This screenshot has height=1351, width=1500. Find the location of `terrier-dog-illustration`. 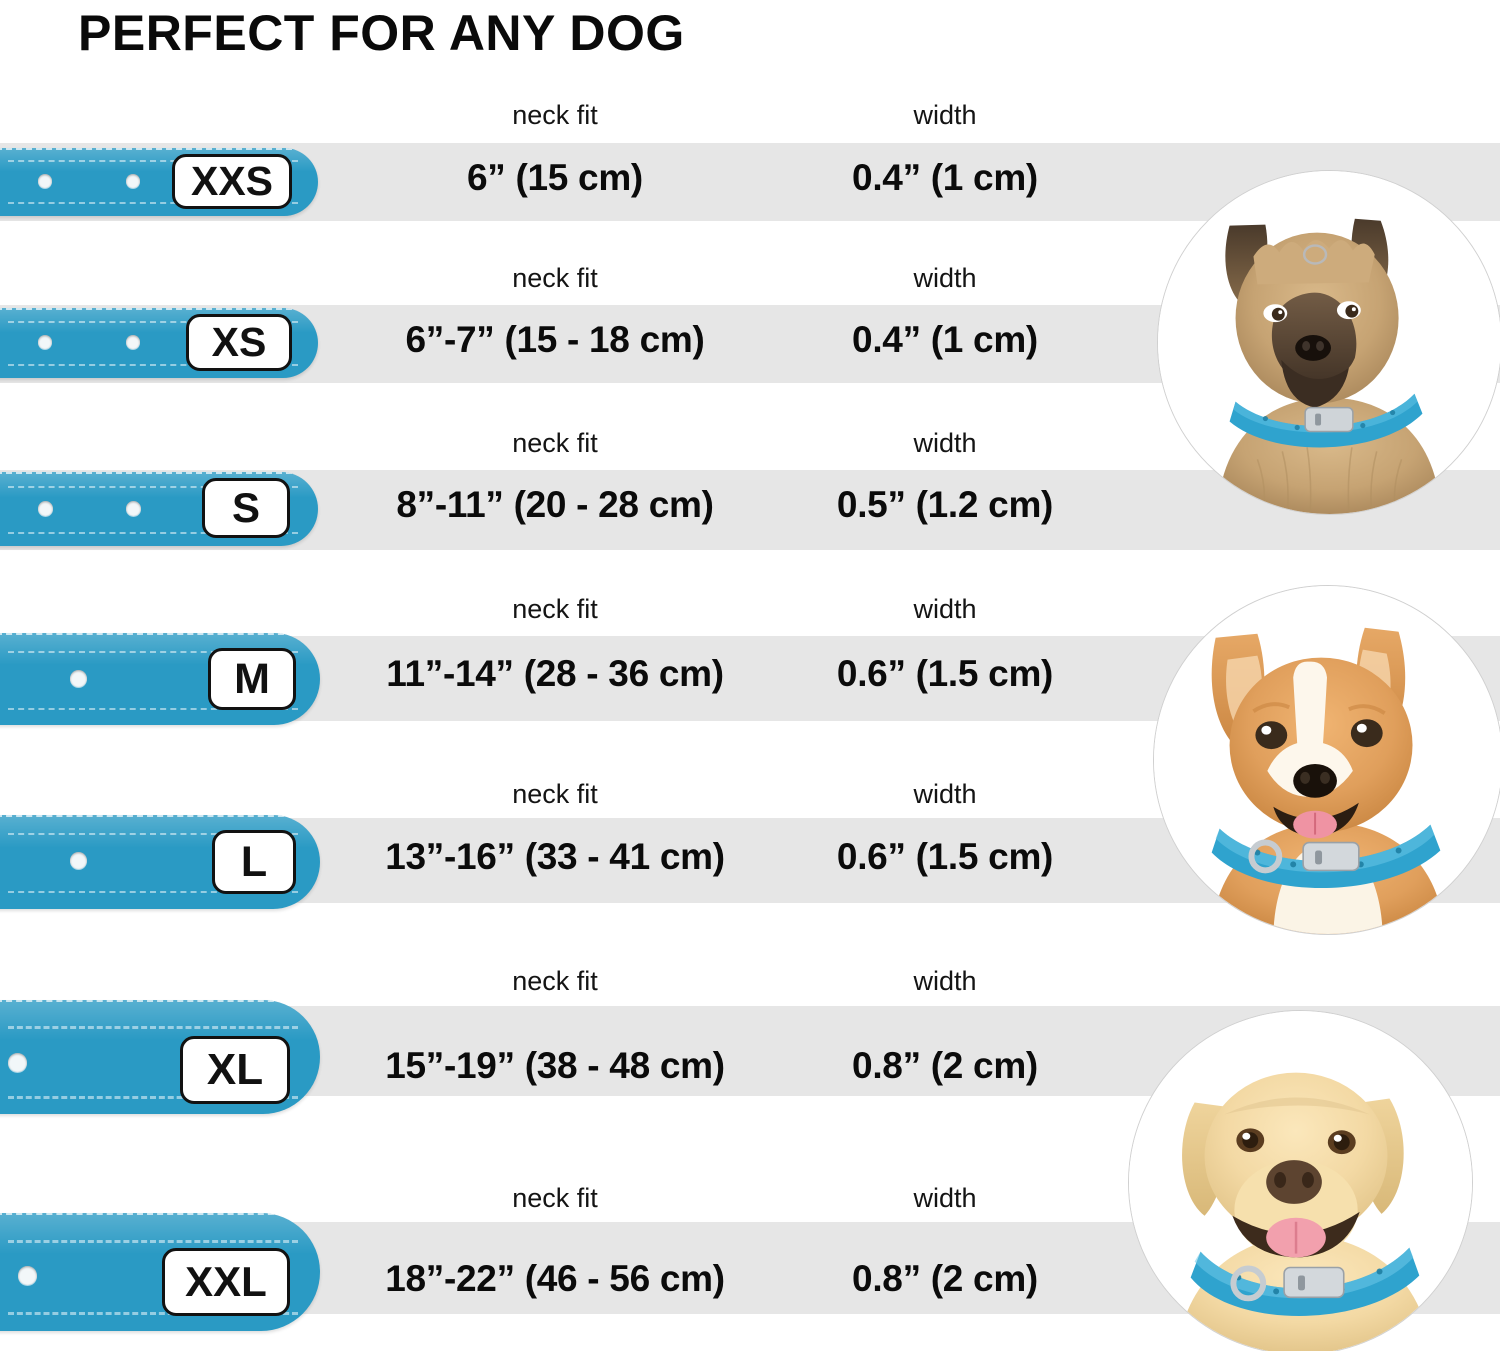

terrier-dog-illustration is located at coordinates (1329, 342).